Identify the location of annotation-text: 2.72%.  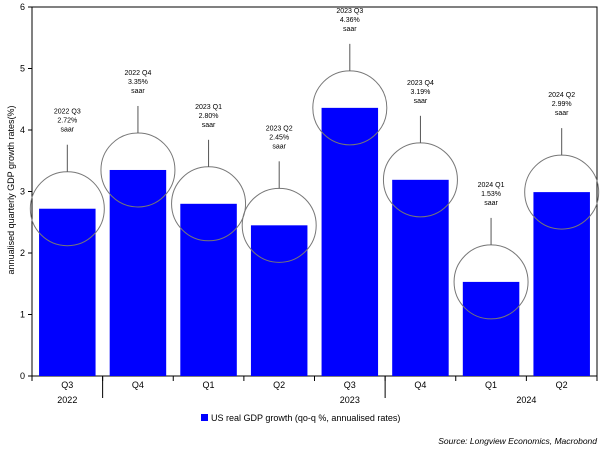
(67, 121).